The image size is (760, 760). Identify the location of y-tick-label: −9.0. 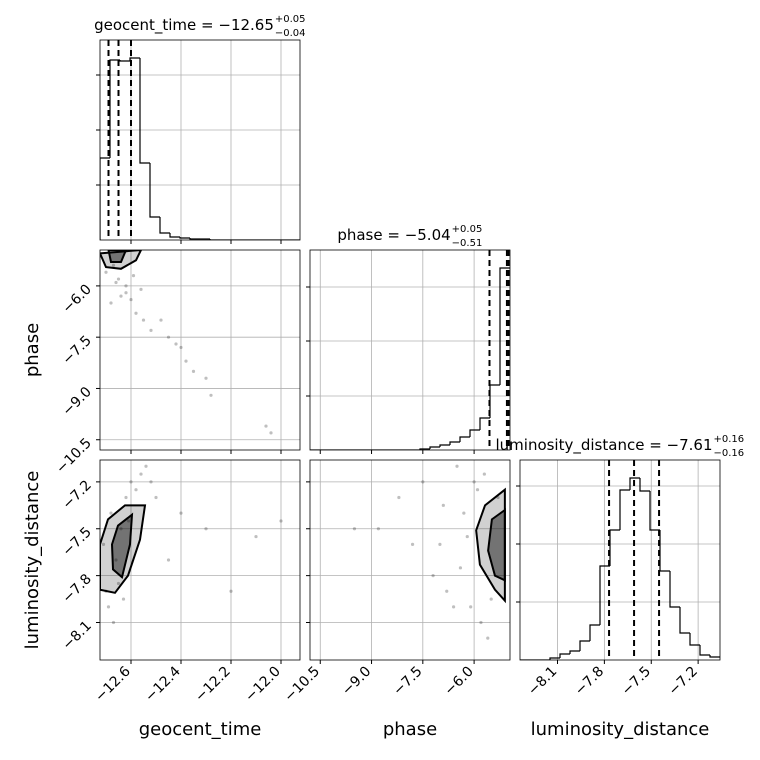
(76, 401).